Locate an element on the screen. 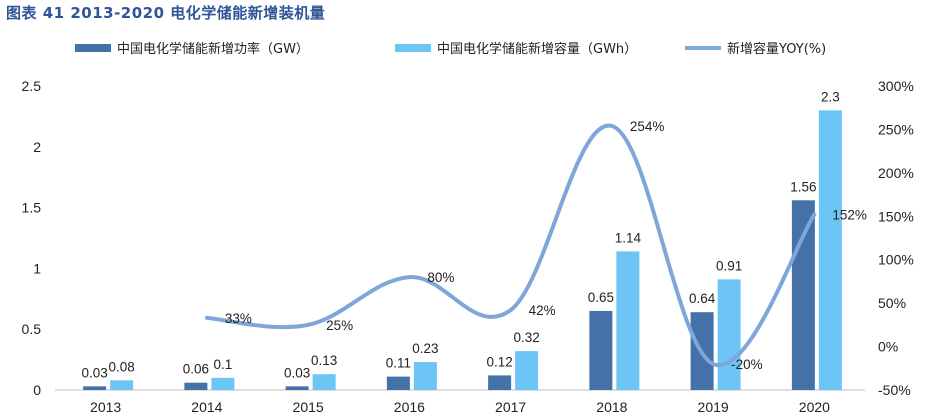 This screenshot has width=948, height=417. y-right-tick-label: 150% is located at coordinates (896, 216).